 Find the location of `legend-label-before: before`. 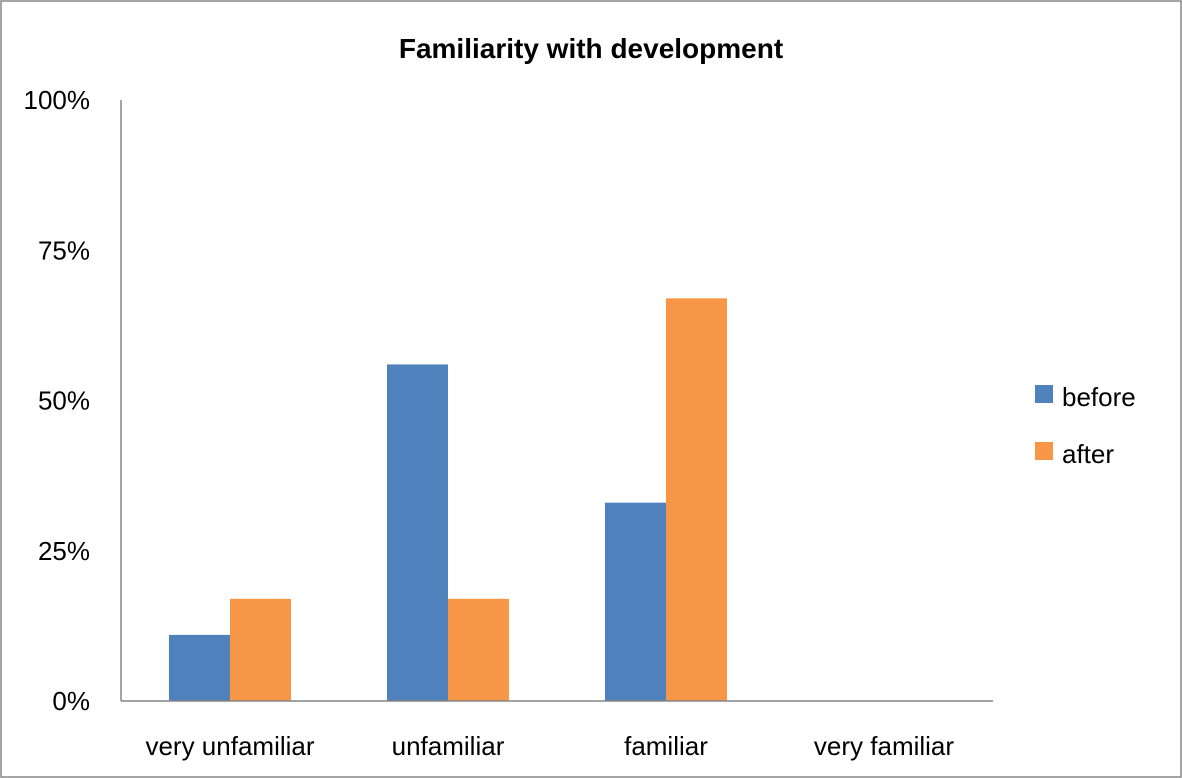

legend-label-before: before is located at coordinates (1099, 397).